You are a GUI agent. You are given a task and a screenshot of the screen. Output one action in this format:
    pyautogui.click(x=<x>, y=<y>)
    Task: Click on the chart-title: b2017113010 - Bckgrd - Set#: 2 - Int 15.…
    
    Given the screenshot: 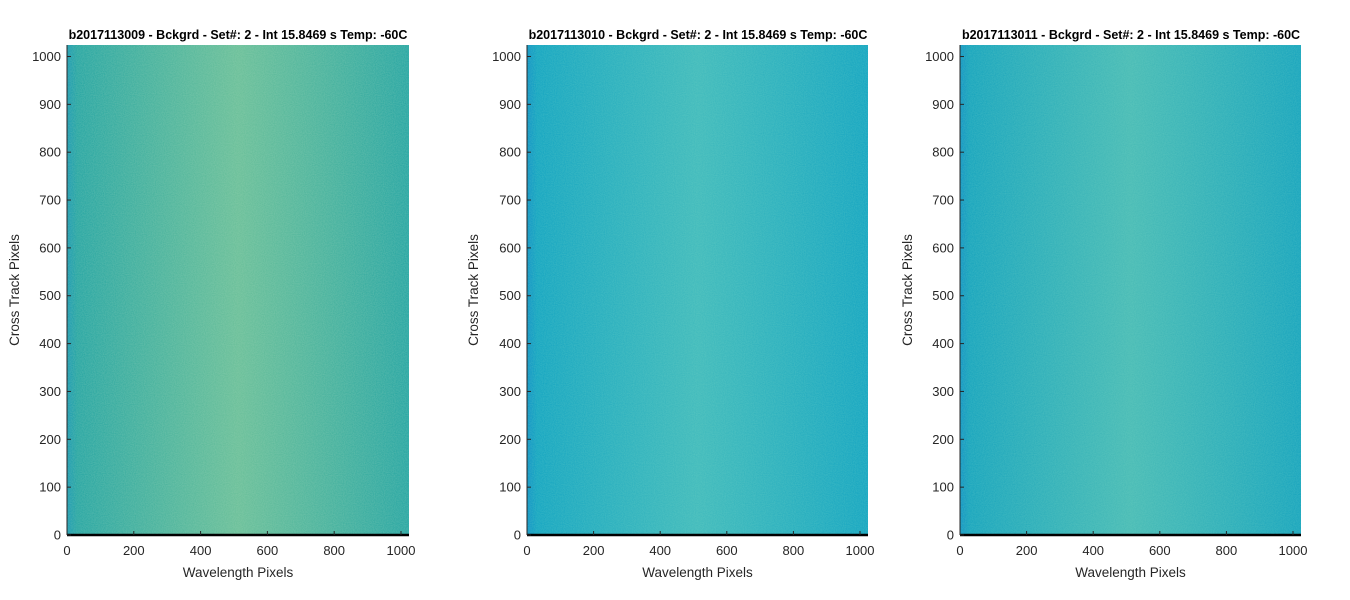 What is the action you would take?
    pyautogui.click(x=698, y=35)
    